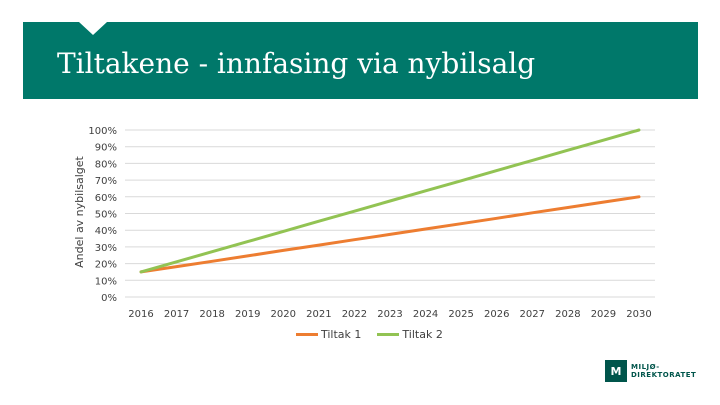 The height and width of the screenshot is (405, 720). What do you see at coordinates (106, 198) in the screenshot?
I see `y-tick-label: 60%` at bounding box center [106, 198].